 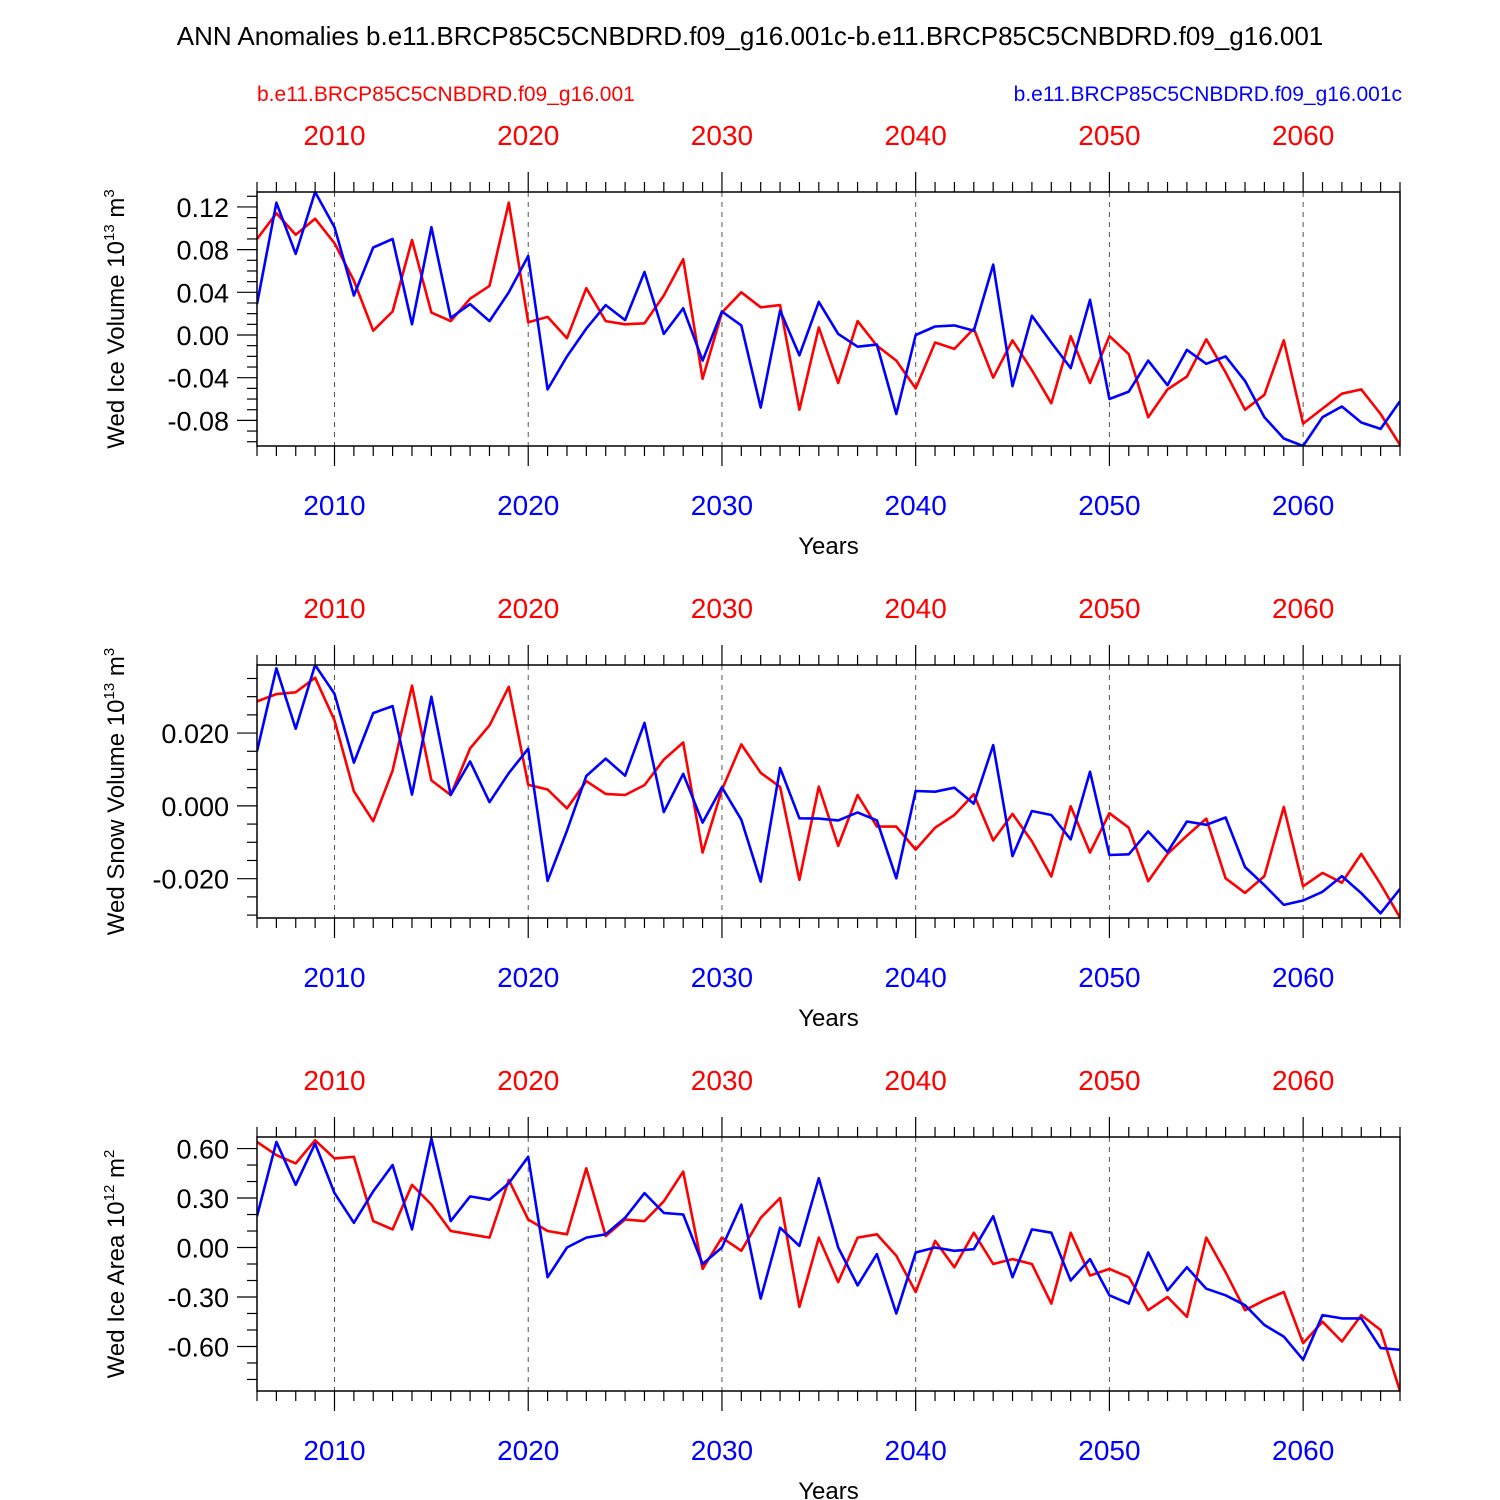 I want to click on snow-volume-bottom-year-label: 2030, so click(x=722, y=977).